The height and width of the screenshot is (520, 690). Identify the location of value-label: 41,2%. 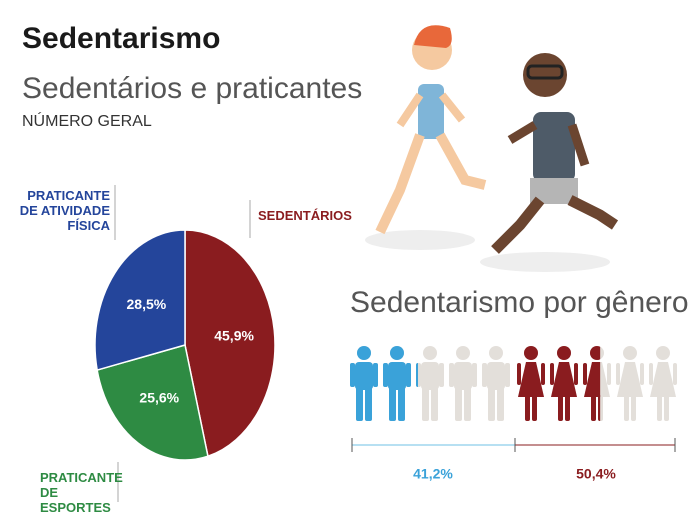
(433, 474).